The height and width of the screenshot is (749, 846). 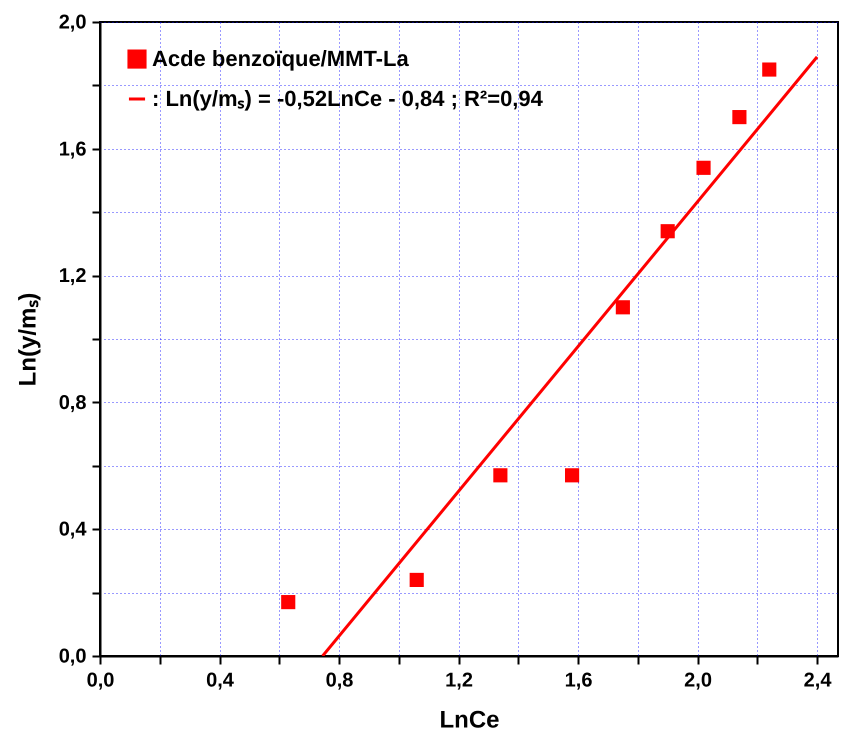 What do you see at coordinates (72, 657) in the screenshot?
I see `y-tick-label: 0,0` at bounding box center [72, 657].